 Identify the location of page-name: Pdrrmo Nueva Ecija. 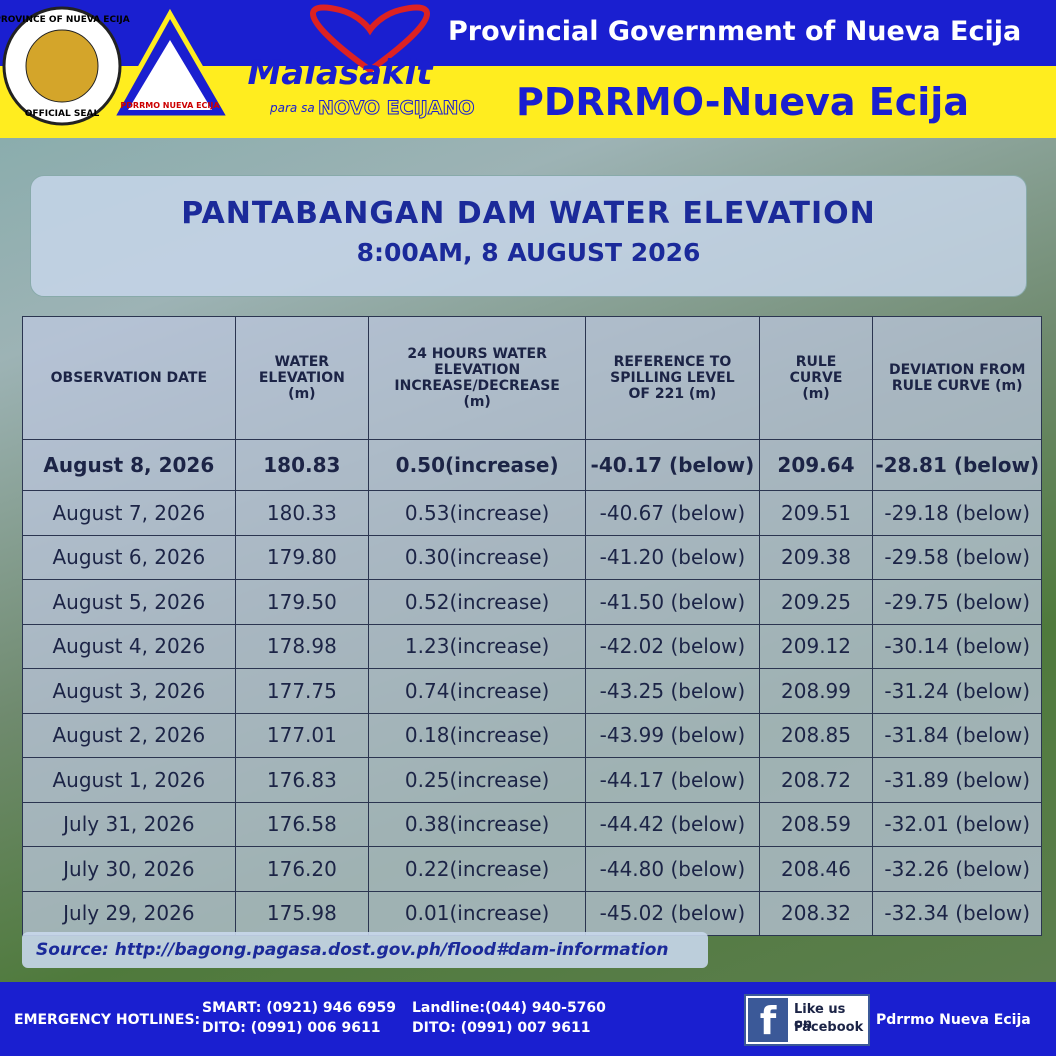
(953, 1020).